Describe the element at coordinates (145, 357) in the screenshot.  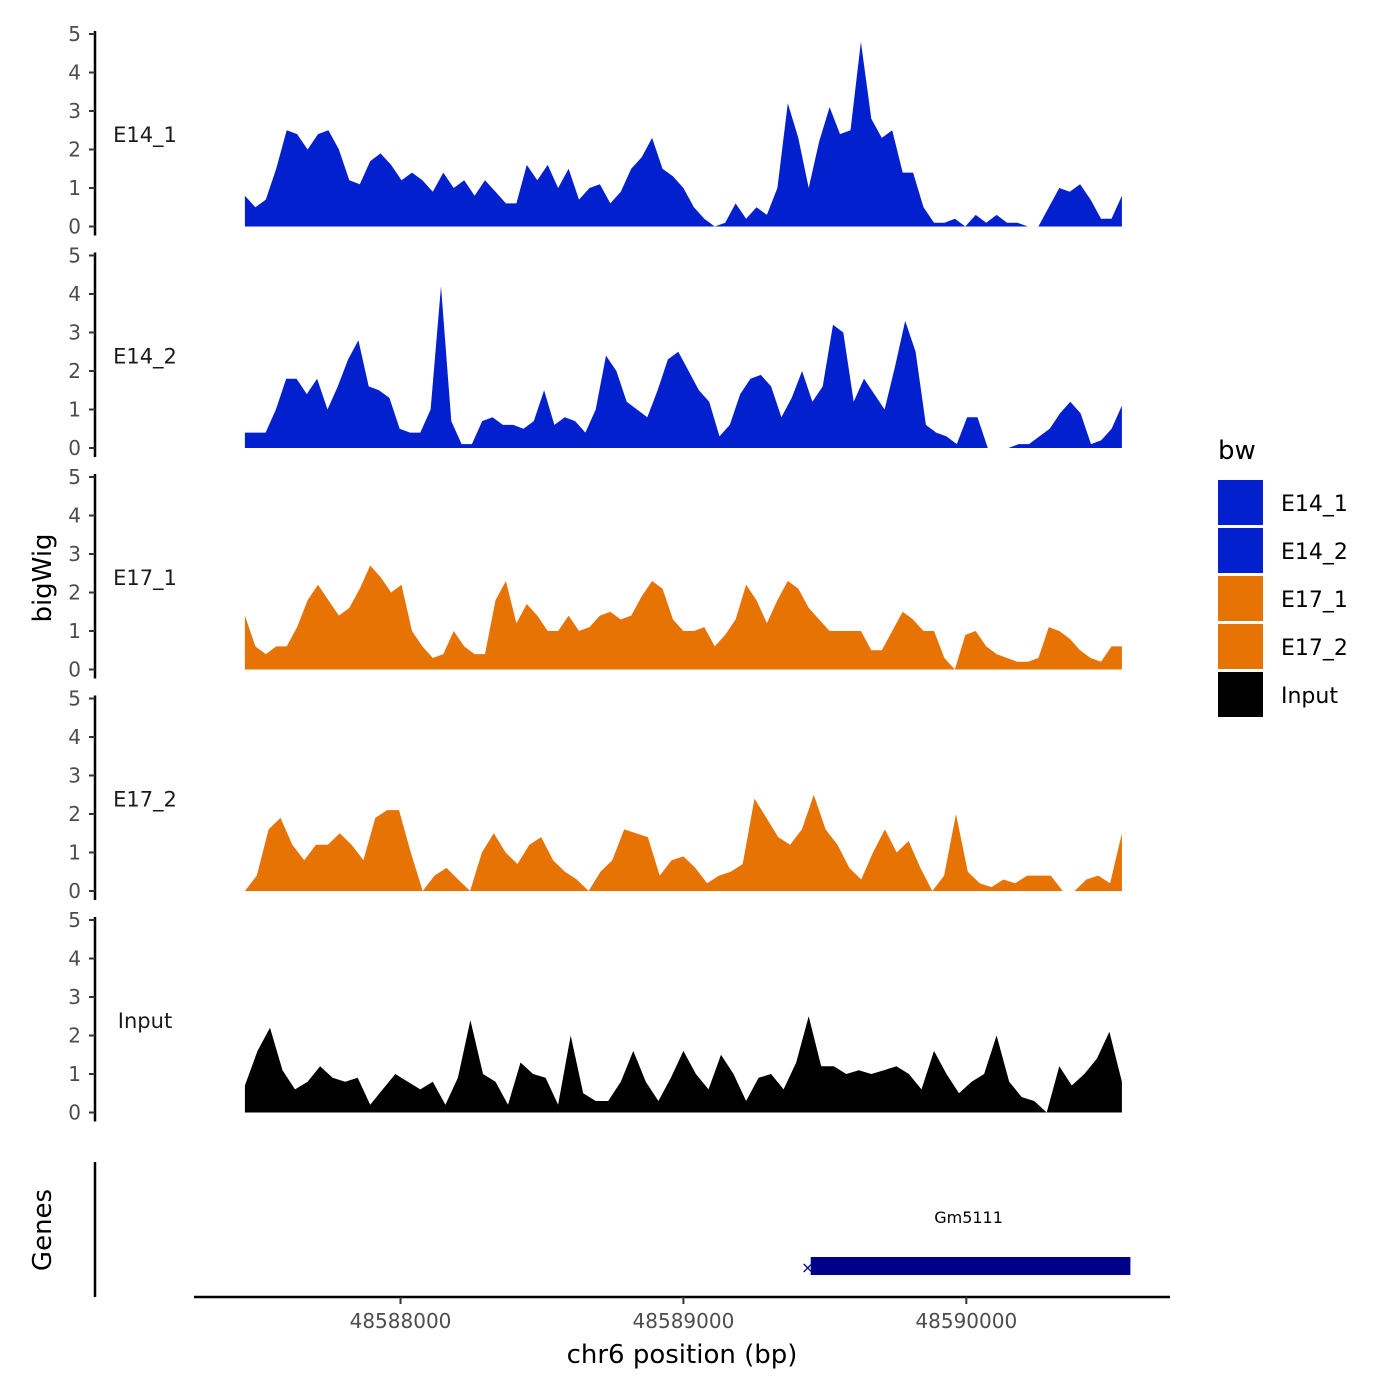
I see `track-label: E14_2` at that location.